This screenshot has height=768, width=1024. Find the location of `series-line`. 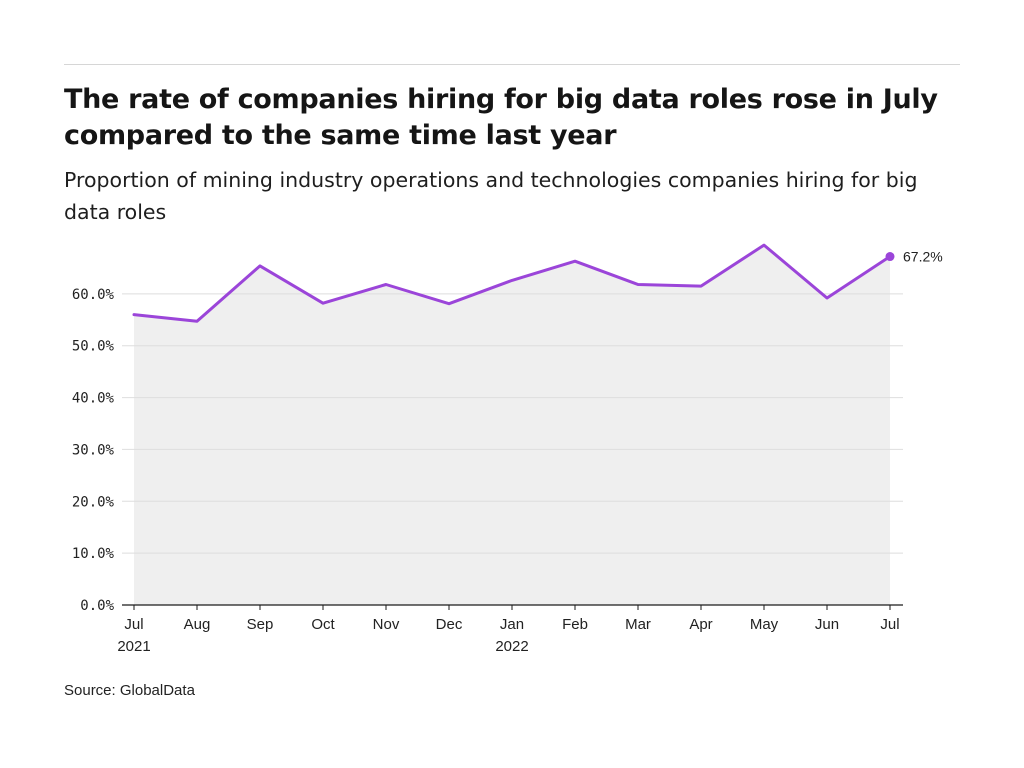

series-line is located at coordinates (512, 283).